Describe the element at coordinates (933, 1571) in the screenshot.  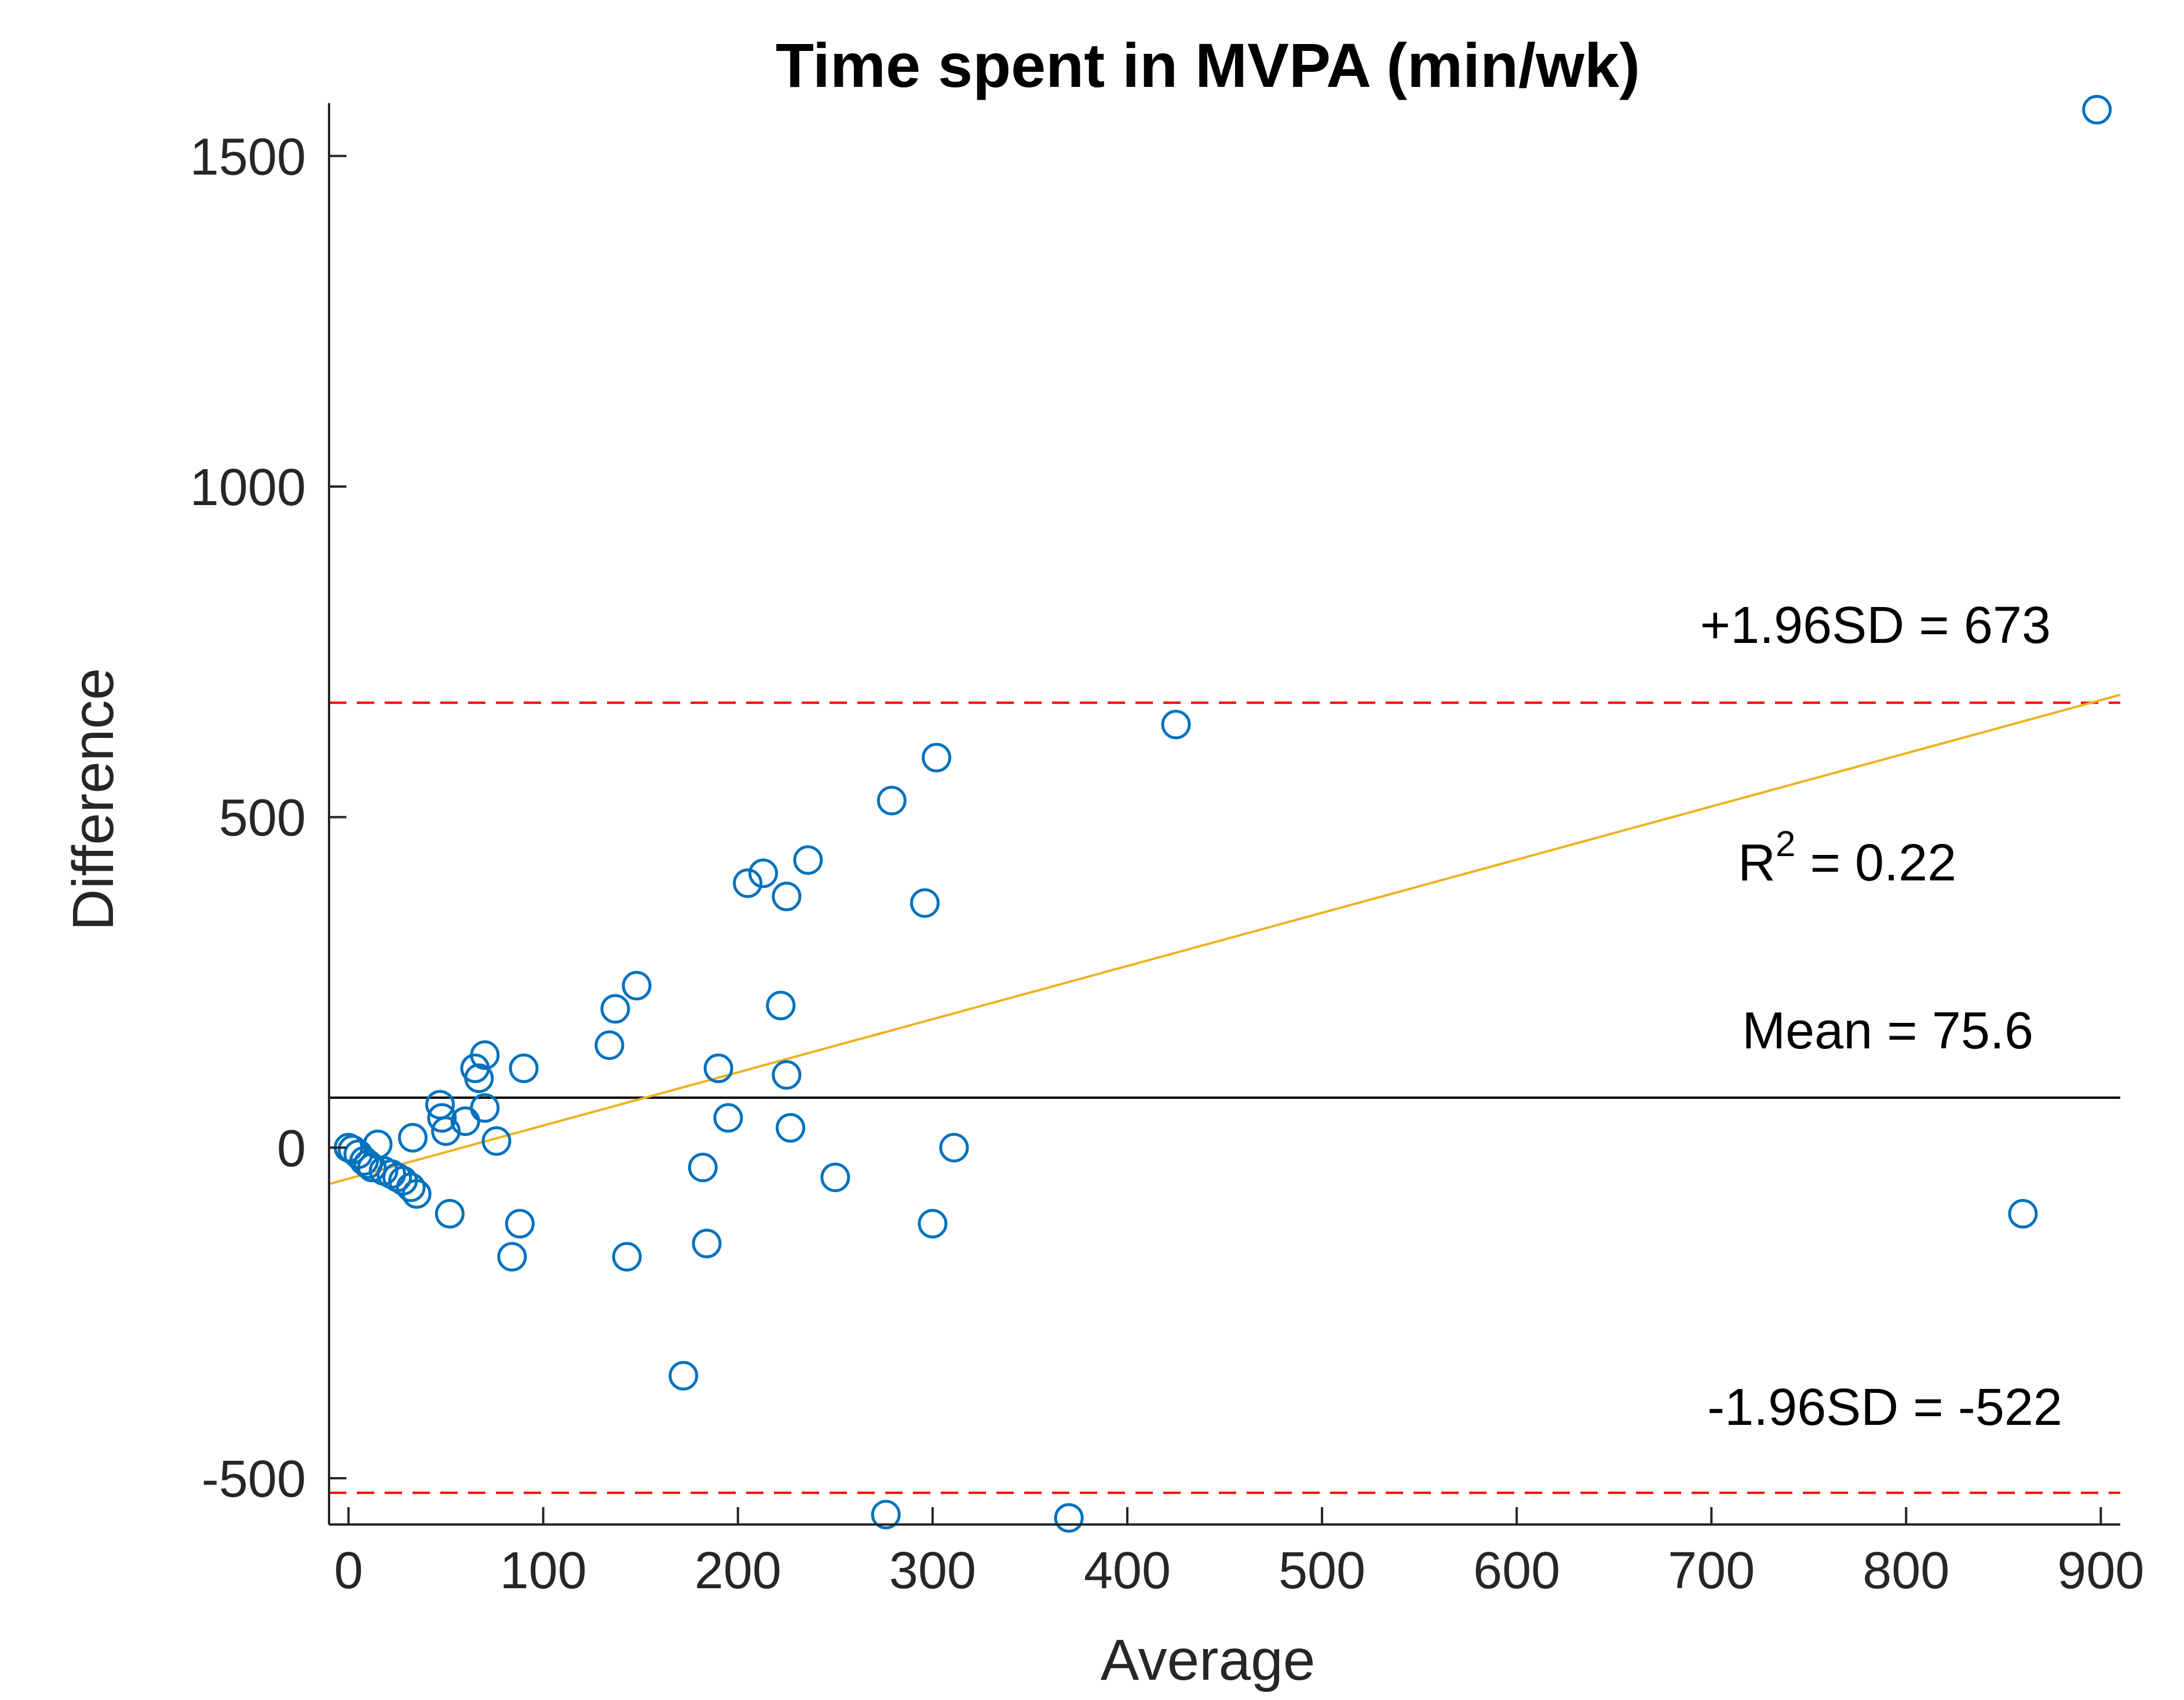
I see `x-tick-label: 300` at that location.